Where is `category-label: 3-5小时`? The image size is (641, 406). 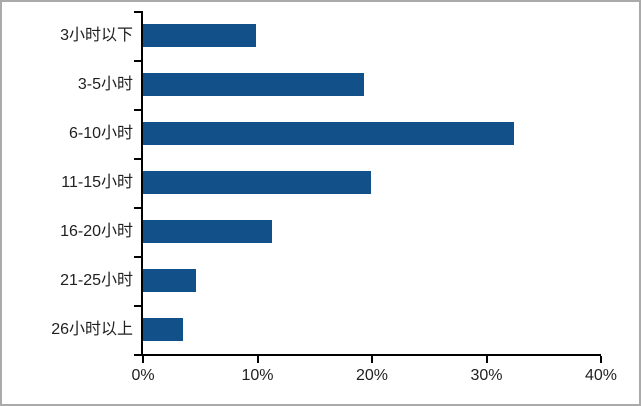
category-label: 3-5小时 is located at coordinates (105, 84).